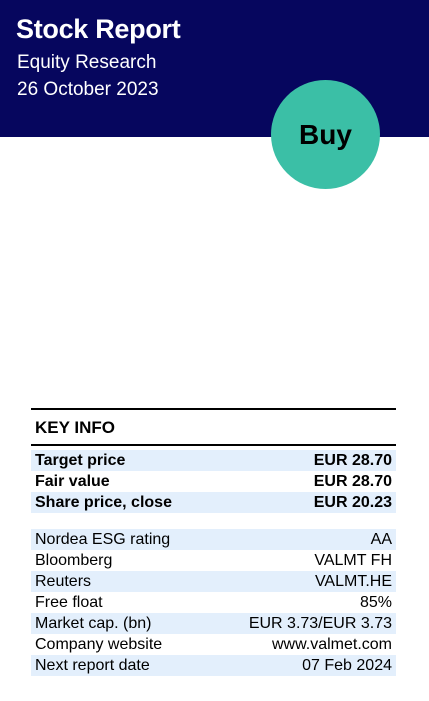 This screenshot has height=701, width=429. I want to click on row-label: Next report date, so click(92, 665).